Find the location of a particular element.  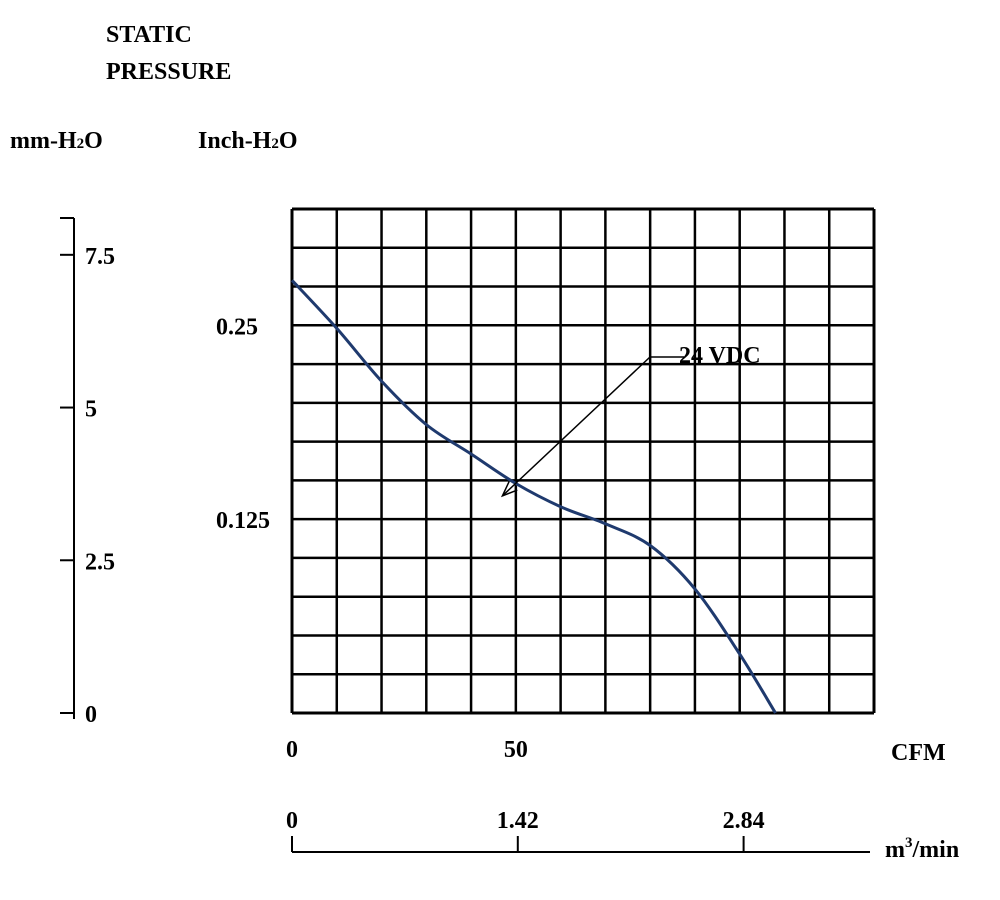

y-axis-inch: 0.25 0.125 is located at coordinates (243, 424).